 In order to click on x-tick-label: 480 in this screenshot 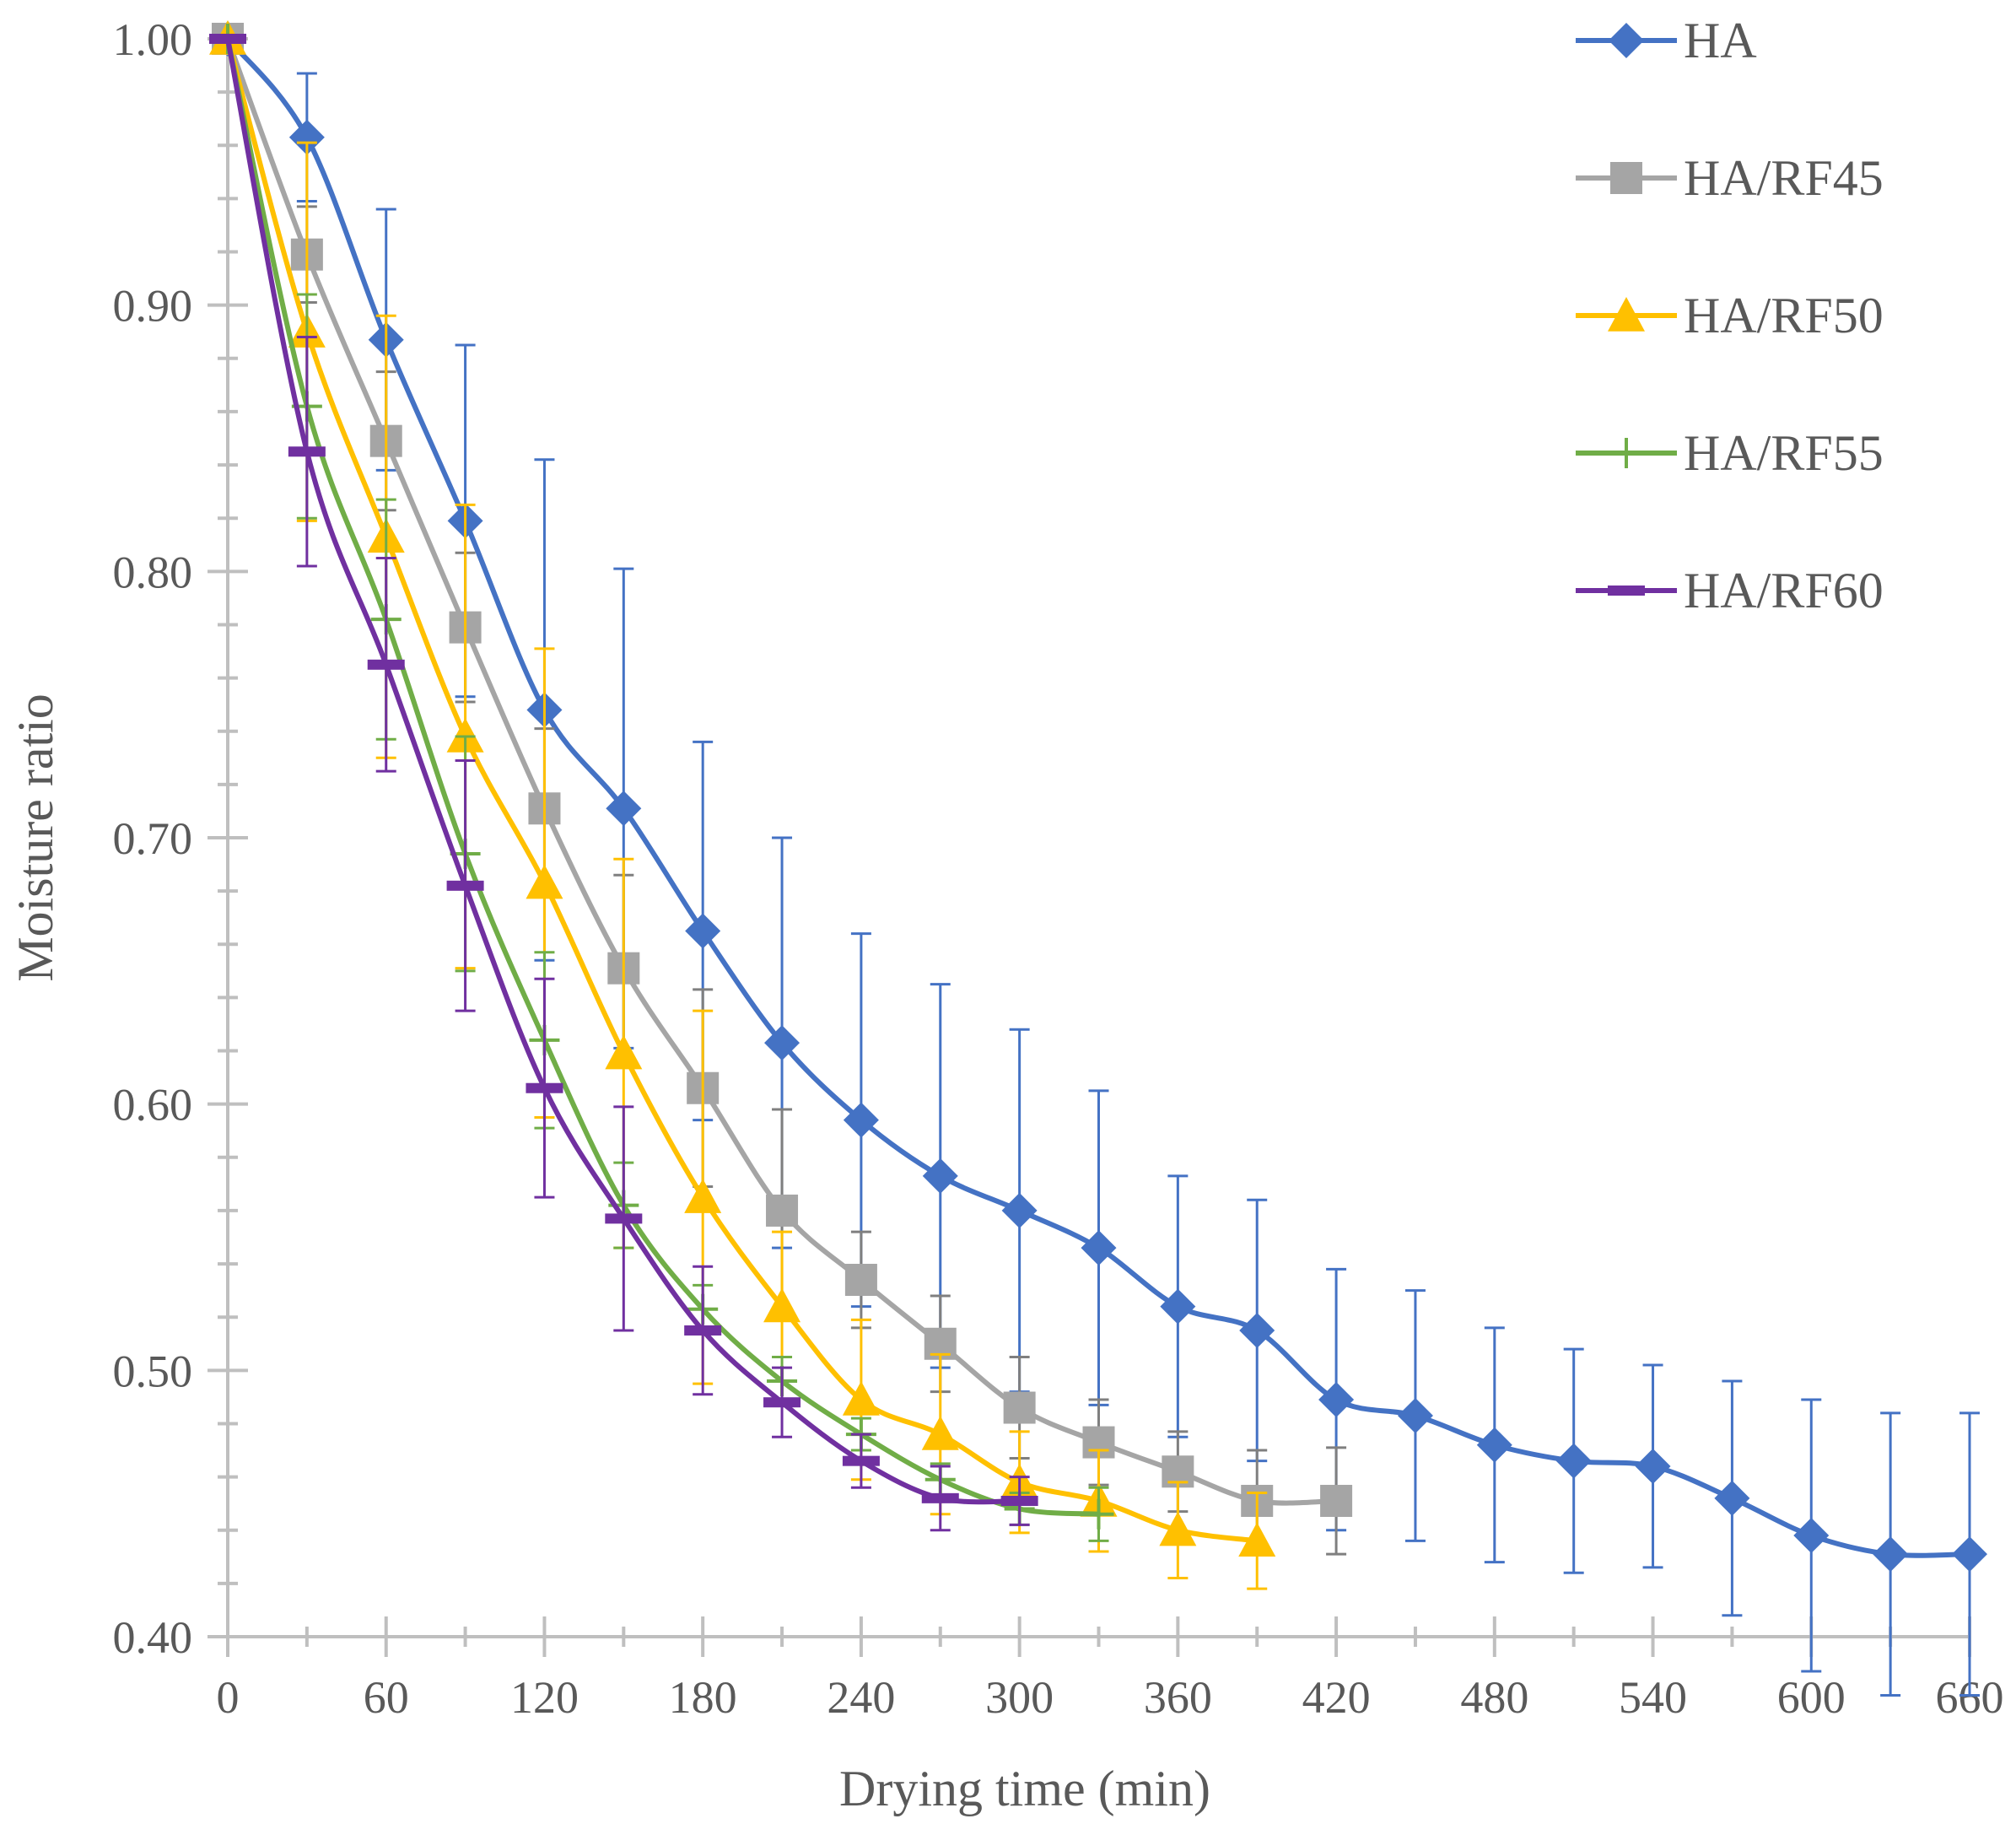, I will do `click(1494, 1697)`.